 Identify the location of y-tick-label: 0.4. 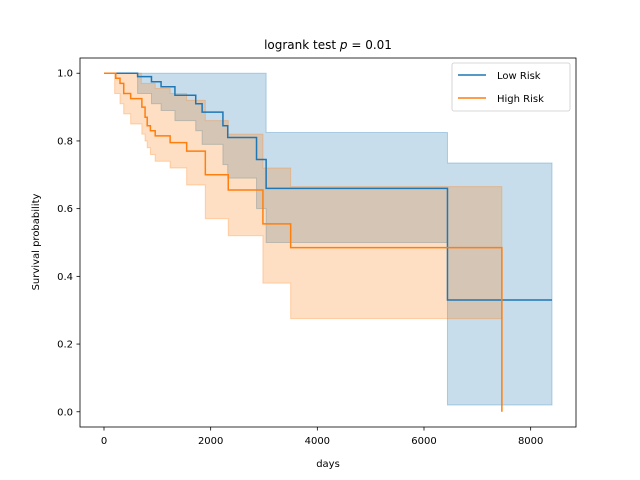
(65, 277).